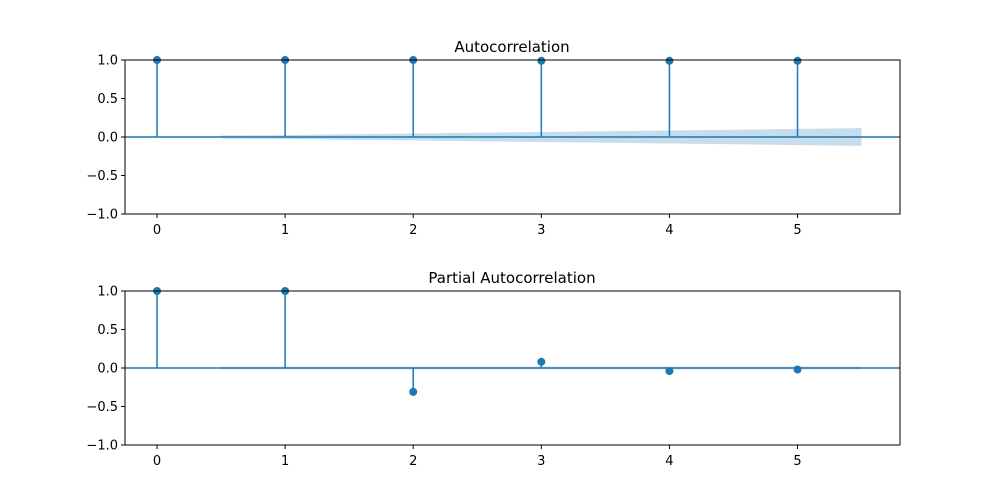  What do you see at coordinates (541, 230) in the screenshot?
I see `acf-xtick-label-3: 3` at bounding box center [541, 230].